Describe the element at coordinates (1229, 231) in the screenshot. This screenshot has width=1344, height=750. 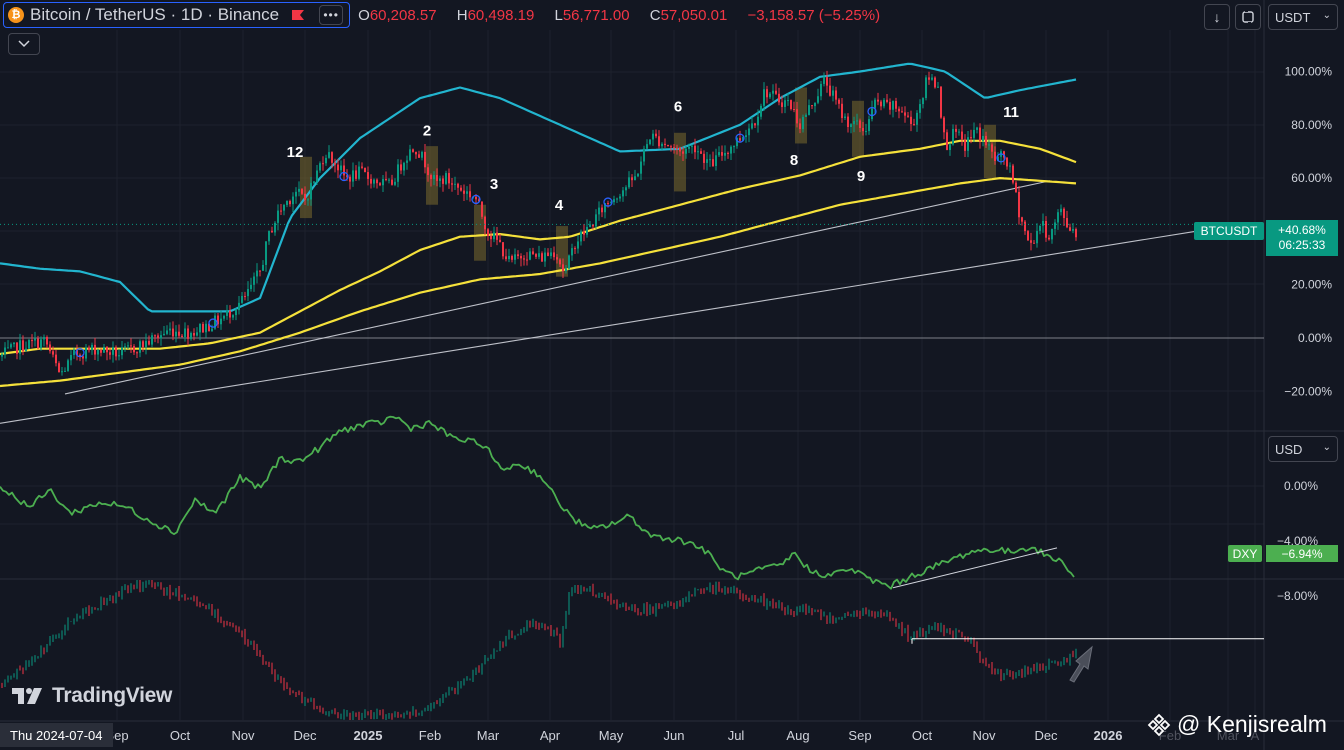
I see `symbol-label-box` at that location.